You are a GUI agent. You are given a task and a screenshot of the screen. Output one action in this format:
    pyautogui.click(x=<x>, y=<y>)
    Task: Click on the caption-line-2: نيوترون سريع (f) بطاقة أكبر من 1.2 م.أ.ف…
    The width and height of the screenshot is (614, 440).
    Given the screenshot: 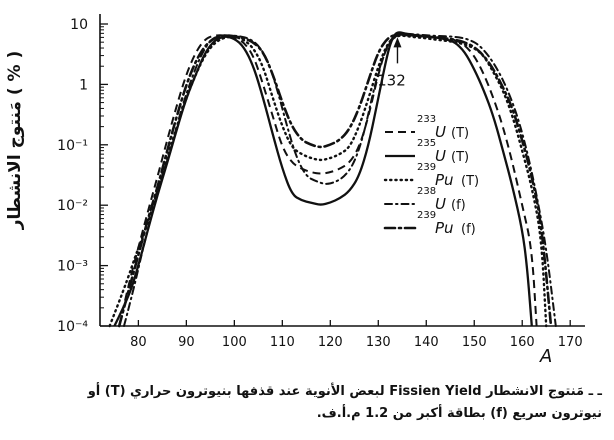 What is the action you would take?
    pyautogui.click(x=459, y=413)
    